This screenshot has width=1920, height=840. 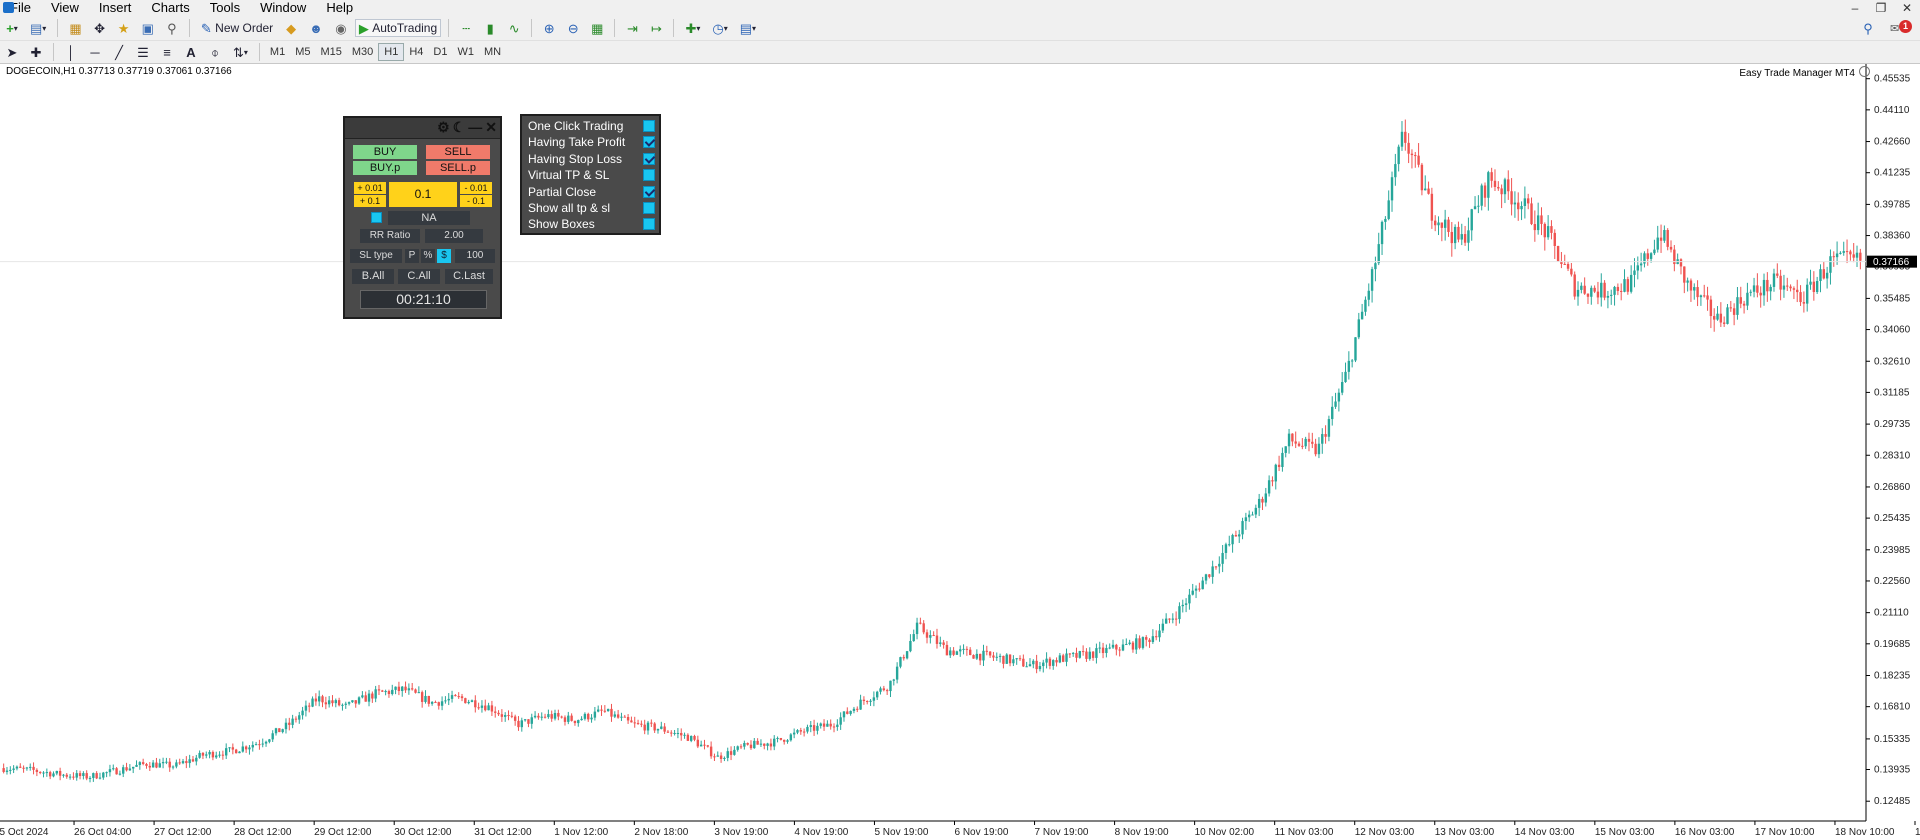 What do you see at coordinates (490, 28) in the screenshot?
I see `candlestick-icon: ▮` at bounding box center [490, 28].